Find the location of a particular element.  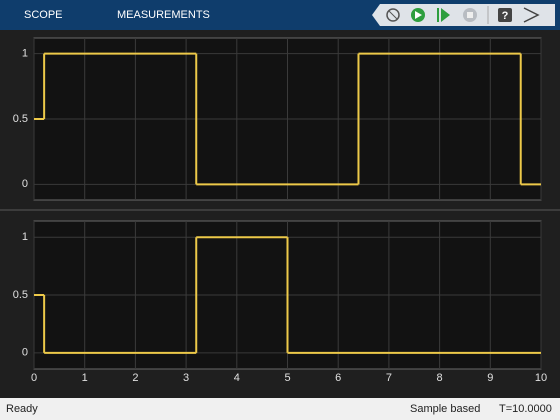

x-tick-label: 4 is located at coordinates (237, 378).